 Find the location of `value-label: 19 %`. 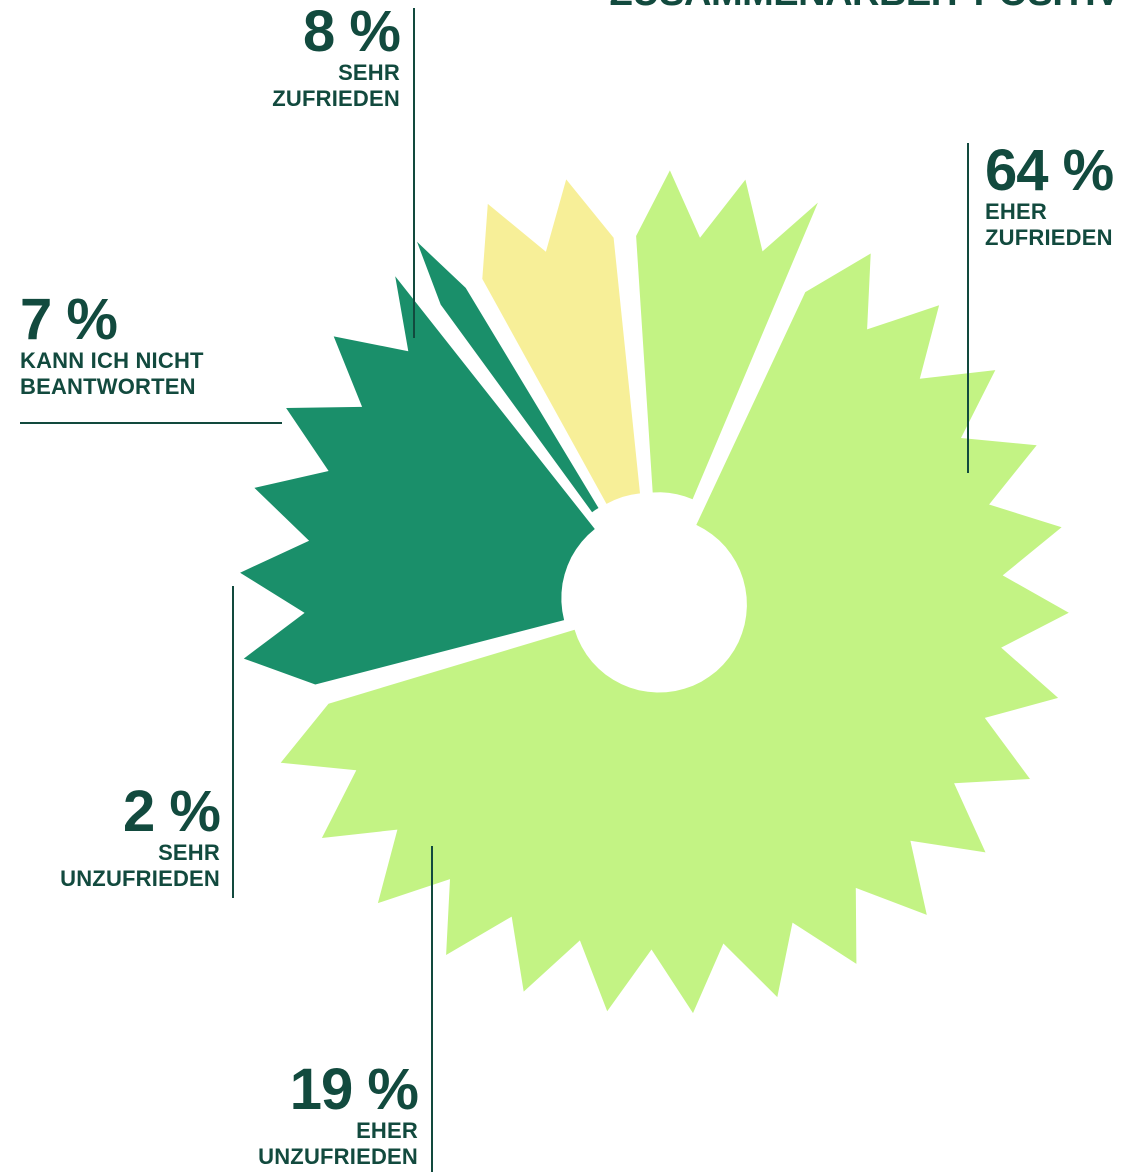

value-label: 19 % is located at coordinates (354, 1089).